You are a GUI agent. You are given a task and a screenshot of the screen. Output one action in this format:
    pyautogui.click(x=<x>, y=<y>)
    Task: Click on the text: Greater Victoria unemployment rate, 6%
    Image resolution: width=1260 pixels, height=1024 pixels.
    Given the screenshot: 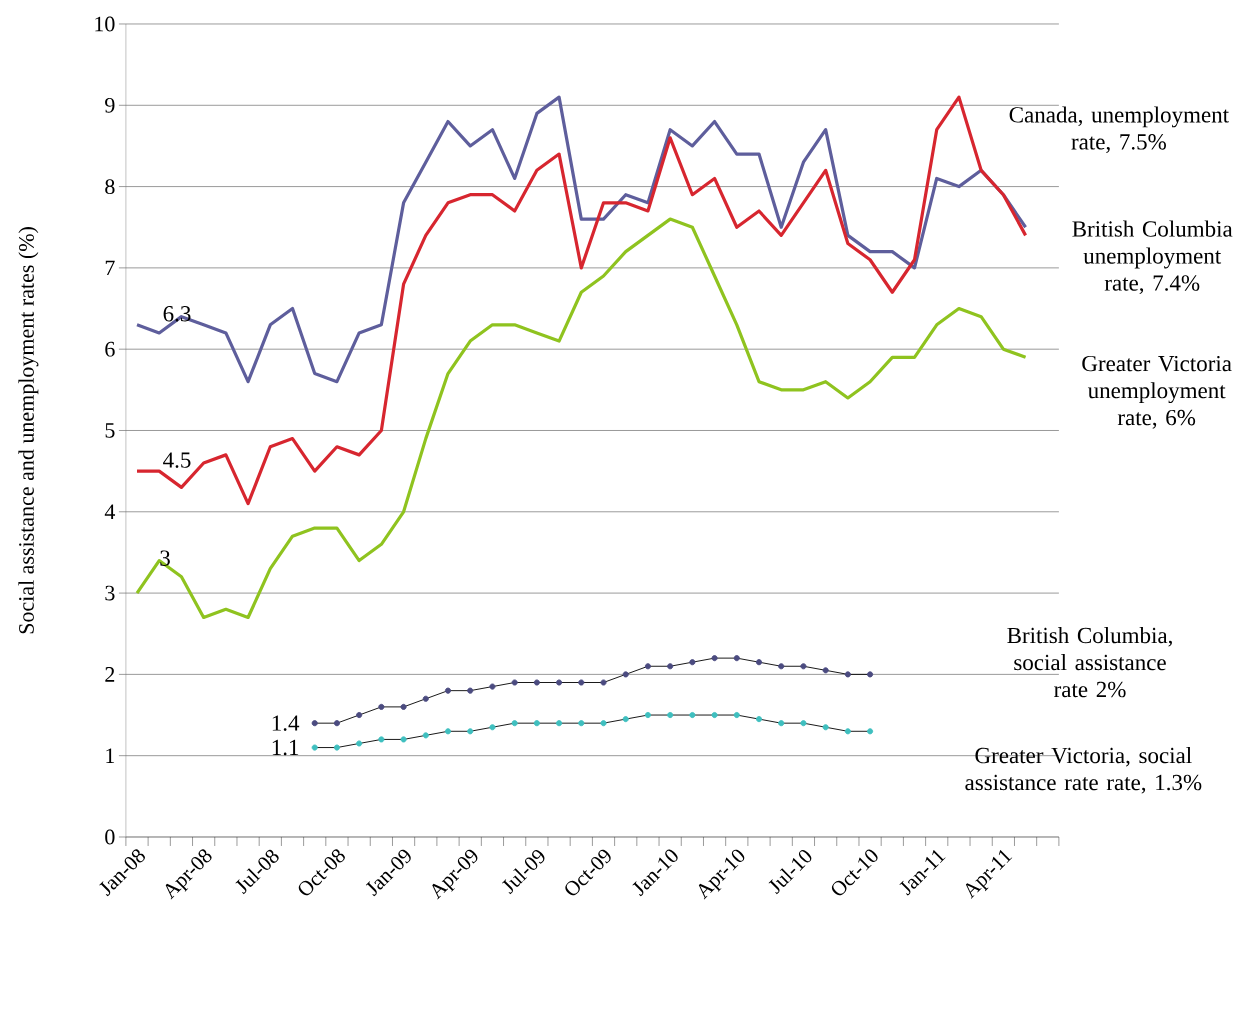 What is the action you would take?
    pyautogui.click(x=1157, y=392)
    